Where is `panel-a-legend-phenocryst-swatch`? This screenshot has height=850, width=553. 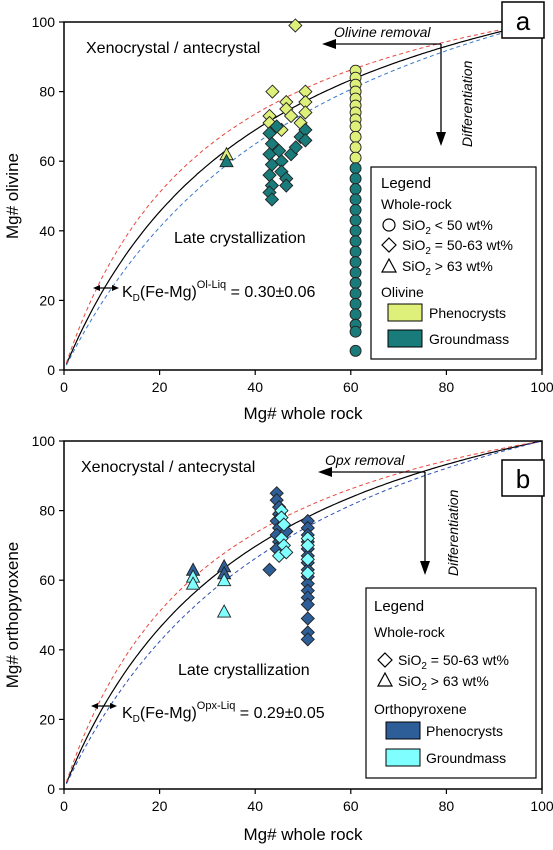 panel-a-legend-phenocryst-swatch is located at coordinates (405, 312).